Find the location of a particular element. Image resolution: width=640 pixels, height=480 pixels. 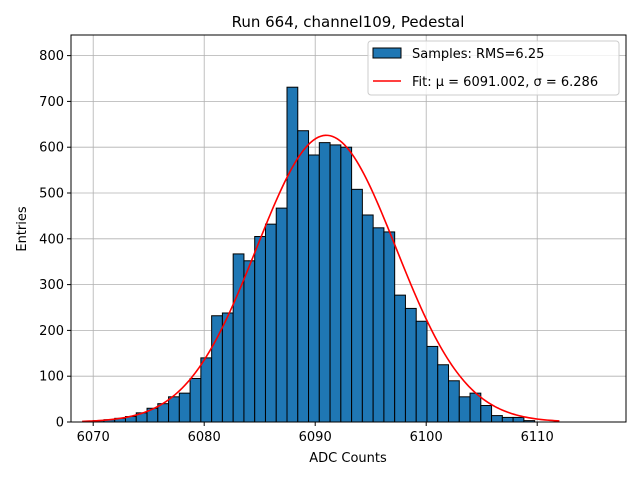

y-tick-label: 400 is located at coordinates (51, 239).